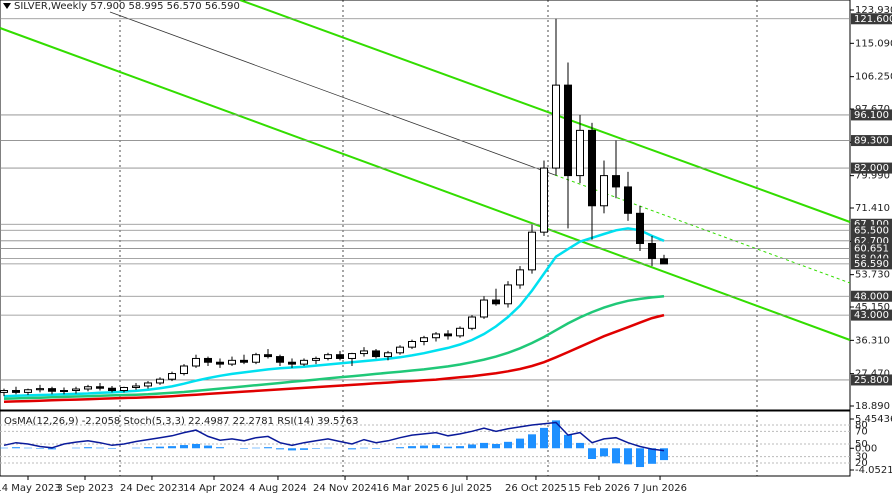 This screenshot has width=892, height=496. Describe the element at coordinates (536, 488) in the screenshot. I see `x-tick-label: 26 Oct 2025` at that location.